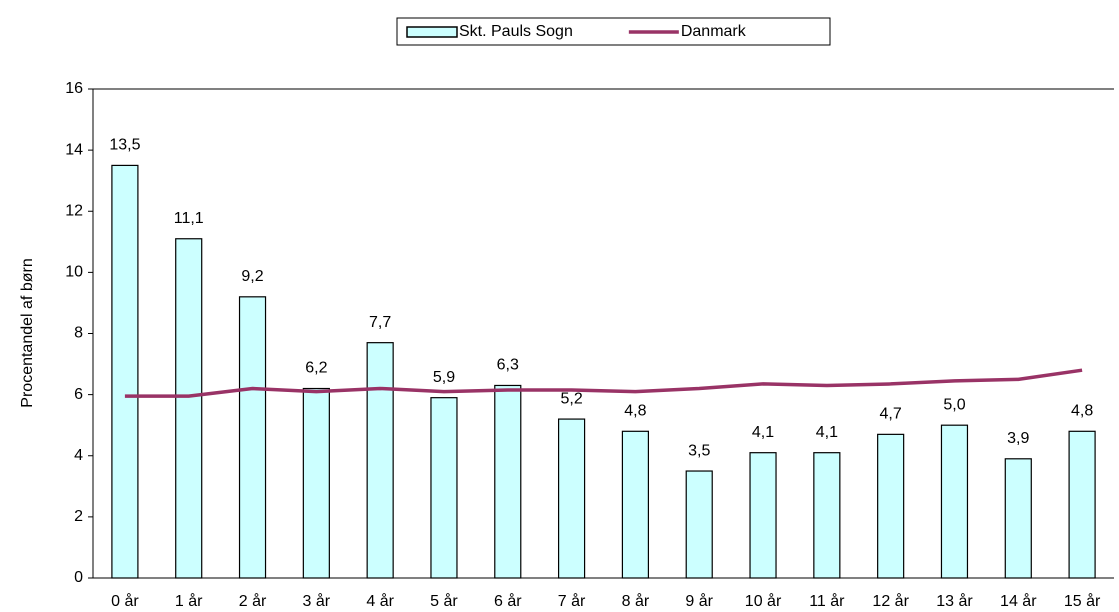 Image resolution: width=1119 pixels, height=612 pixels. What do you see at coordinates (316, 368) in the screenshot?
I see `value-label: 6,2` at bounding box center [316, 368].